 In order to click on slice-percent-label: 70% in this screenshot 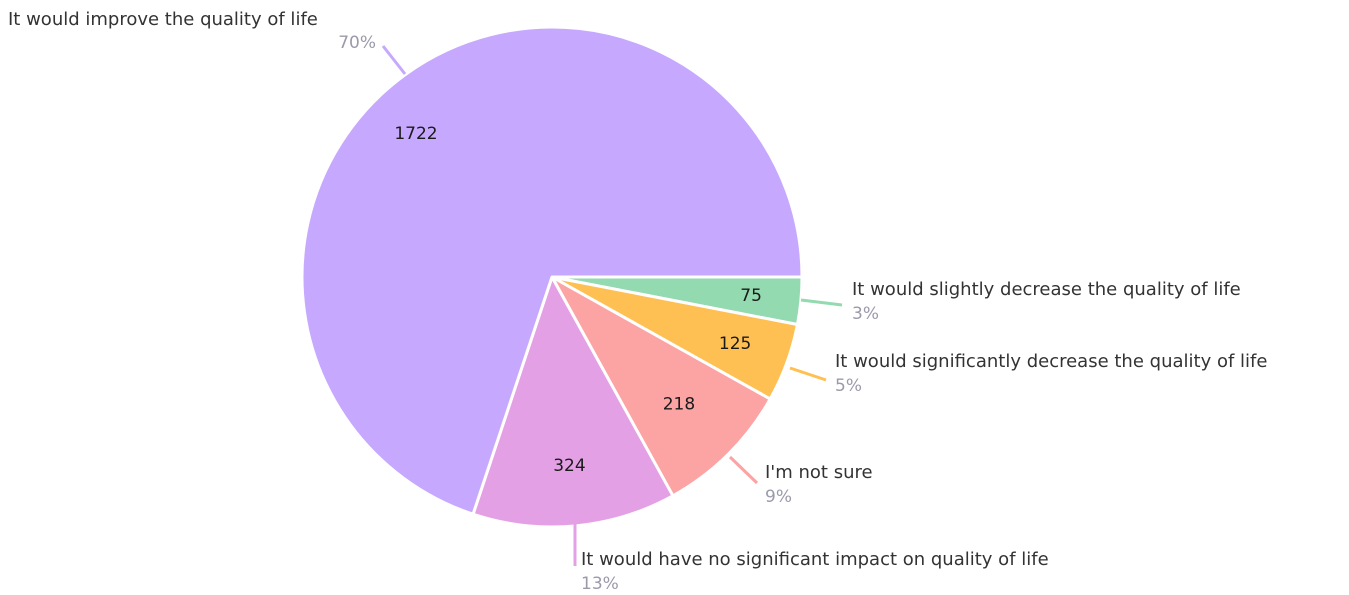, I will do `click(357, 43)`.